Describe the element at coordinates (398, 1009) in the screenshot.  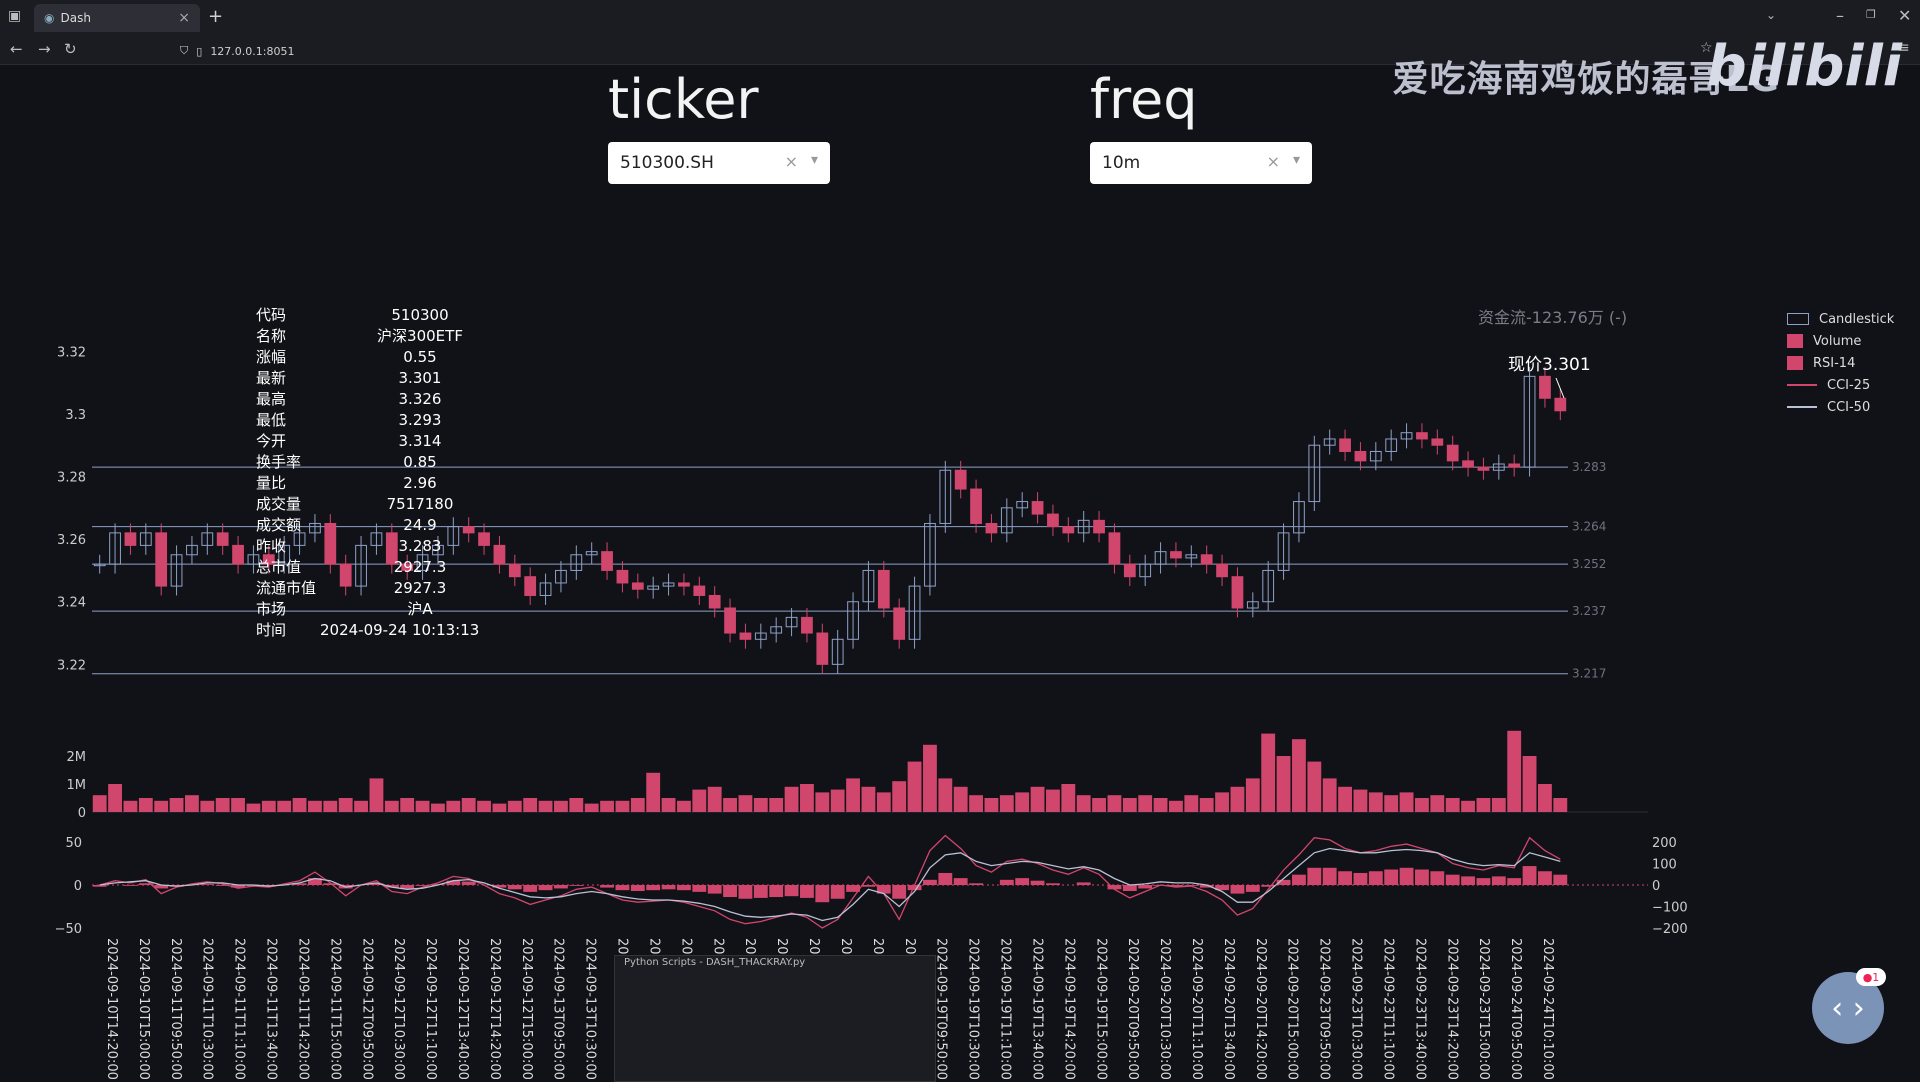
I see `x-tick-label: 2024-09-12T10:30:00` at that location.